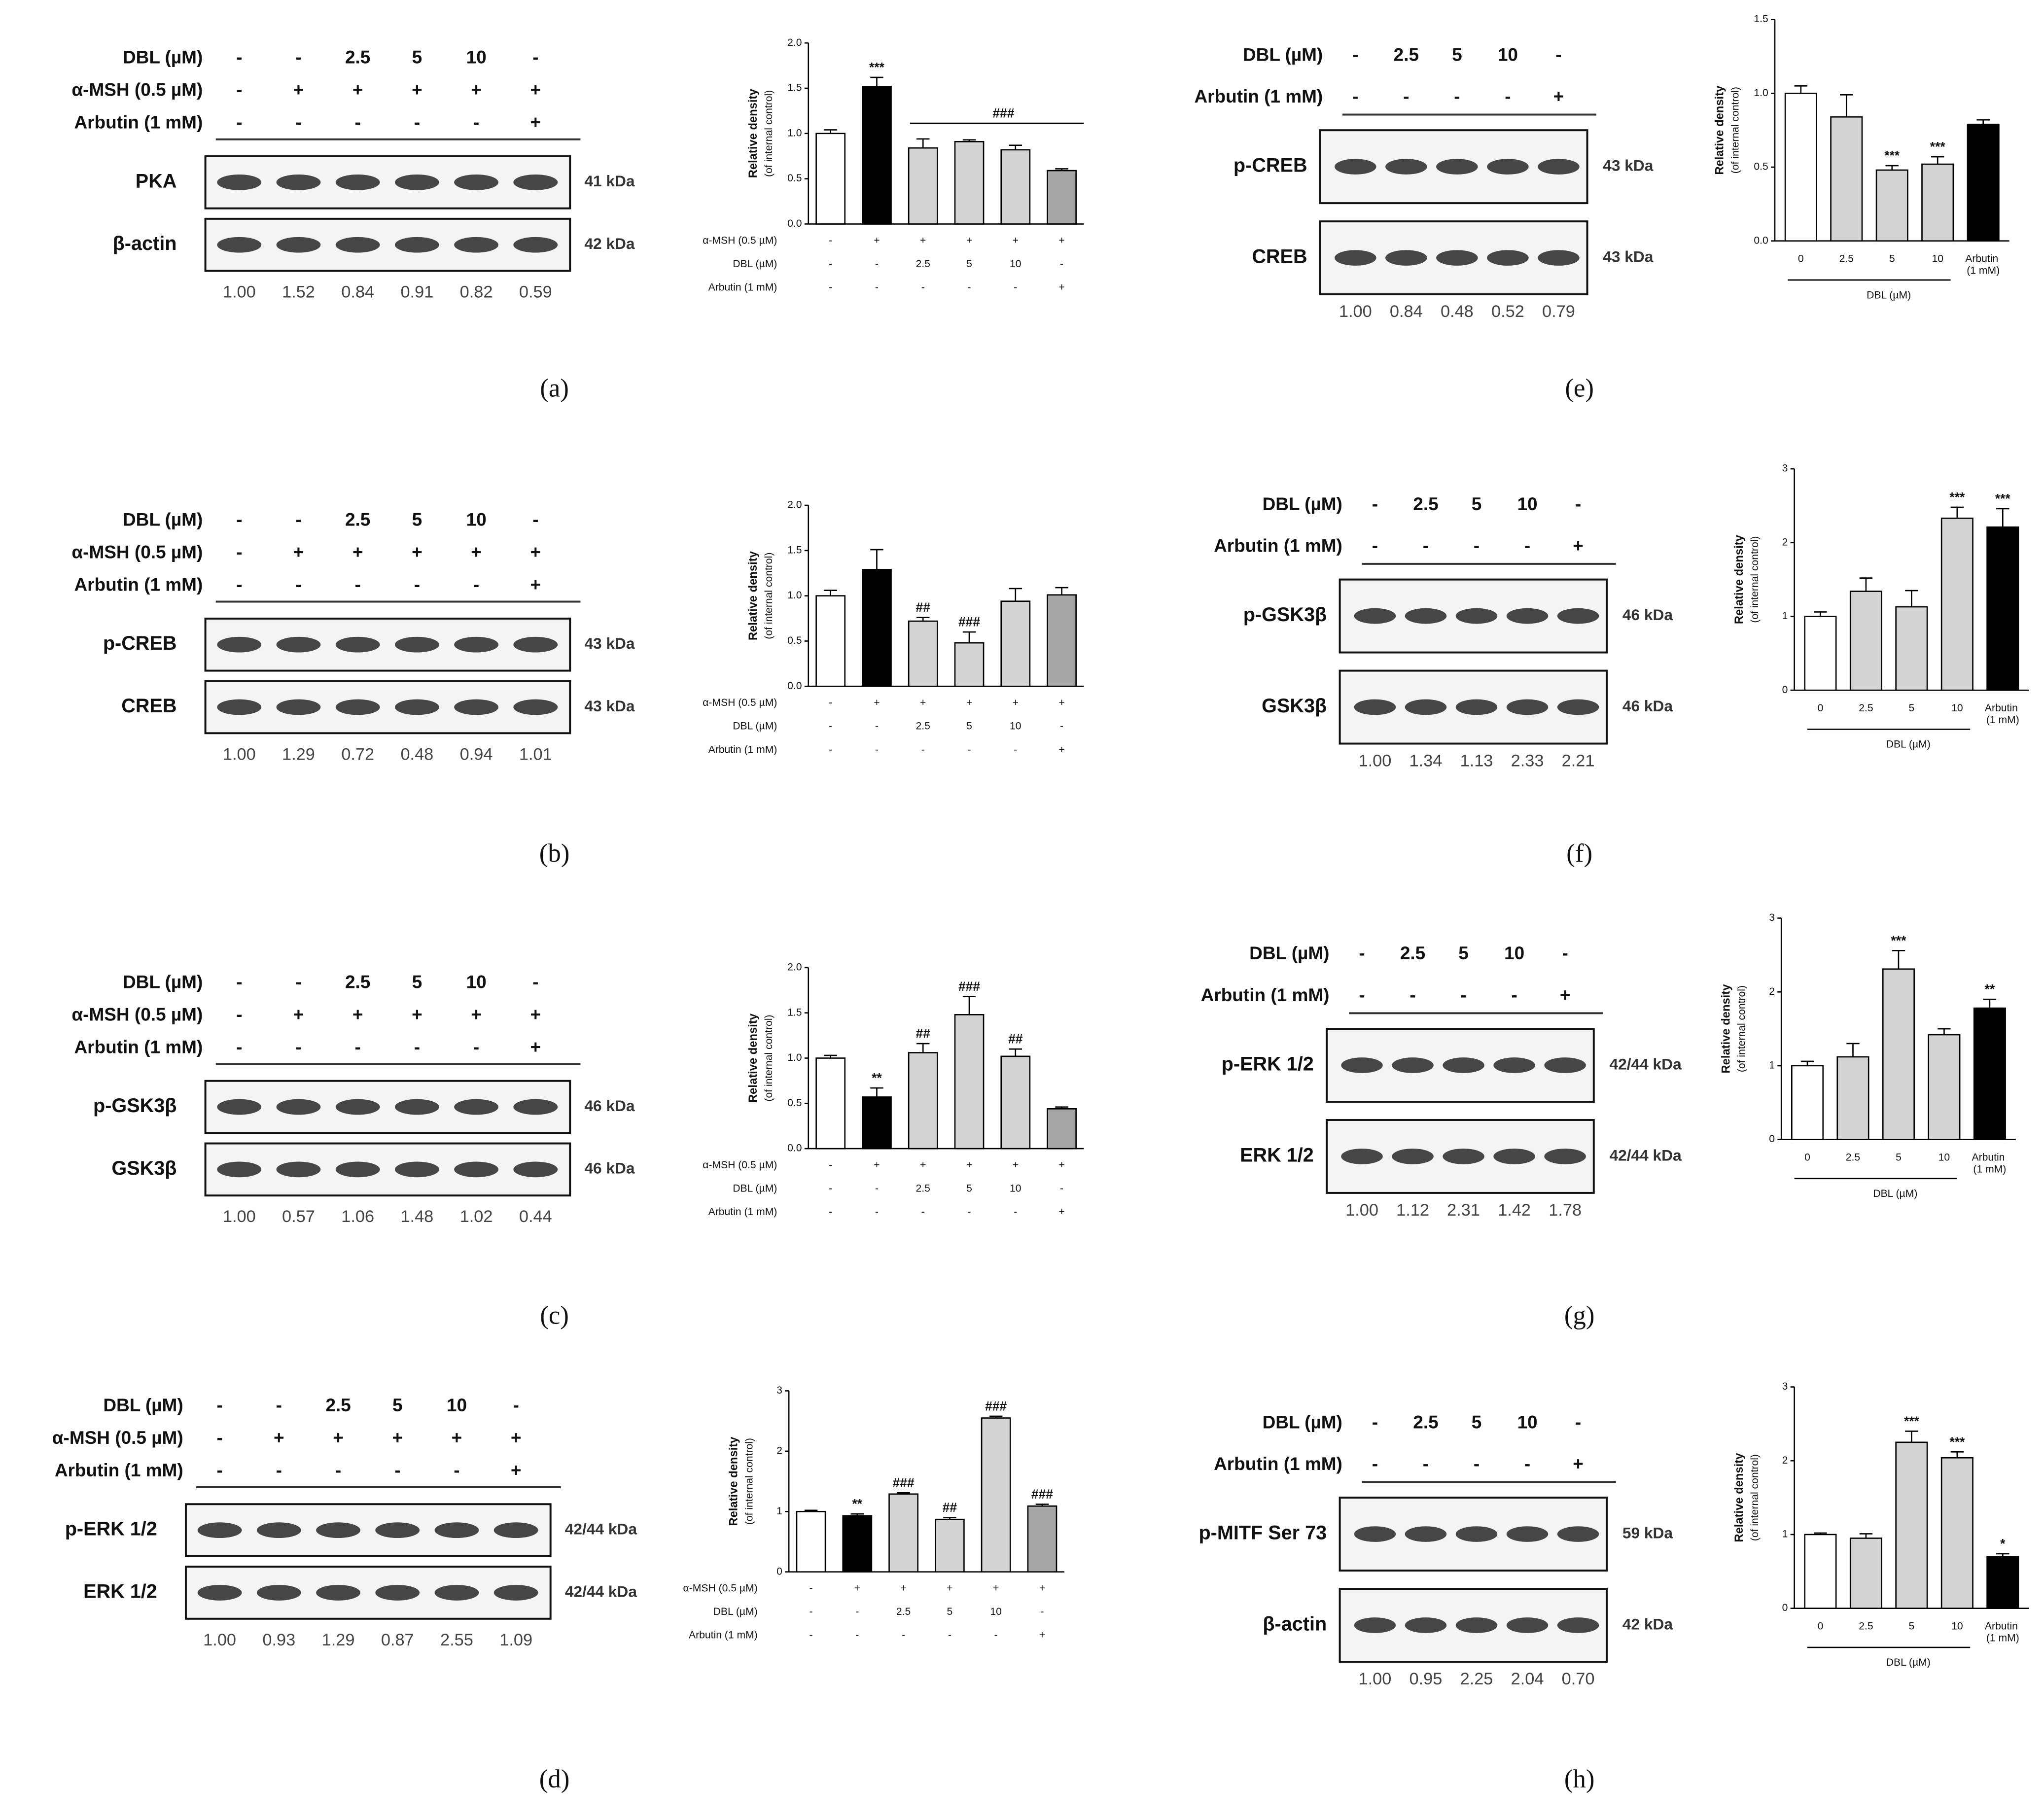 This screenshot has width=2044, height=1818. What do you see at coordinates (536, 291) in the screenshot?
I see `density: 0.59` at bounding box center [536, 291].